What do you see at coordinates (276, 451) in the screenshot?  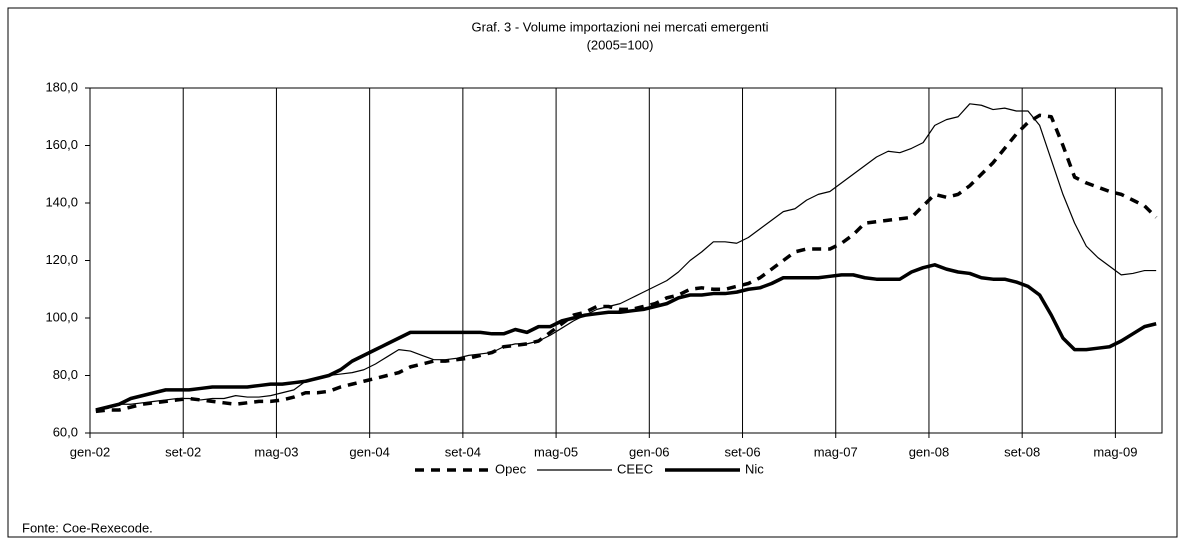 I see `x-tick-label: mag-03` at bounding box center [276, 451].